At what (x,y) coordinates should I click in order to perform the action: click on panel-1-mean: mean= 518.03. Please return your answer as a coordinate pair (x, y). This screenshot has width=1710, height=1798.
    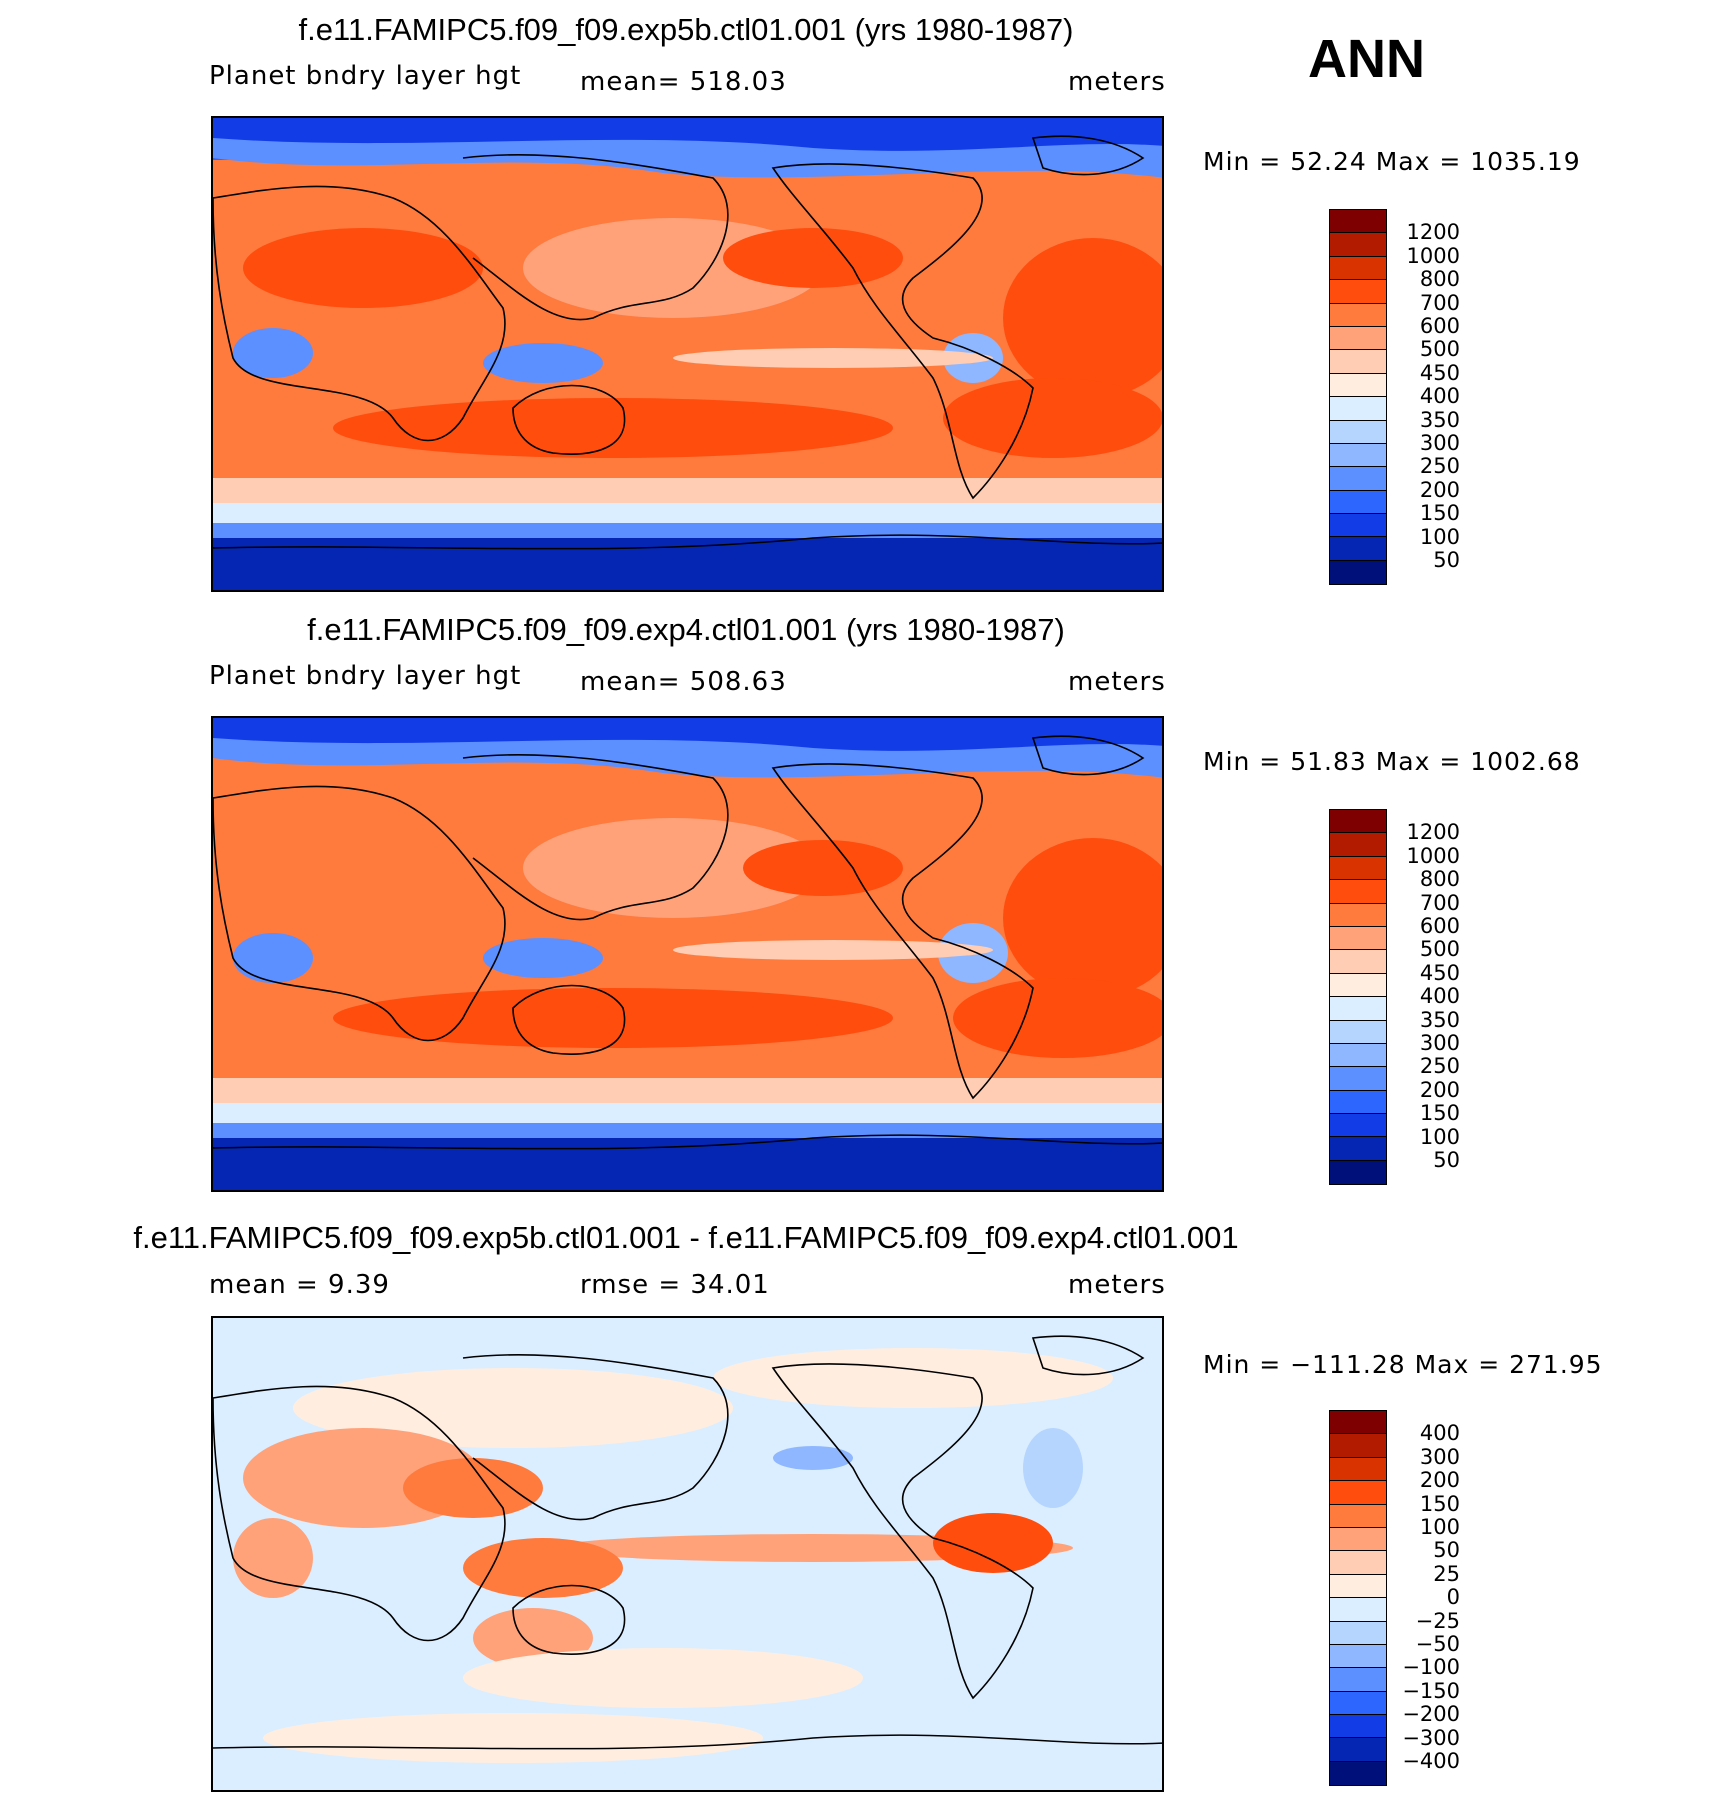
    Looking at the image, I should click on (683, 82).